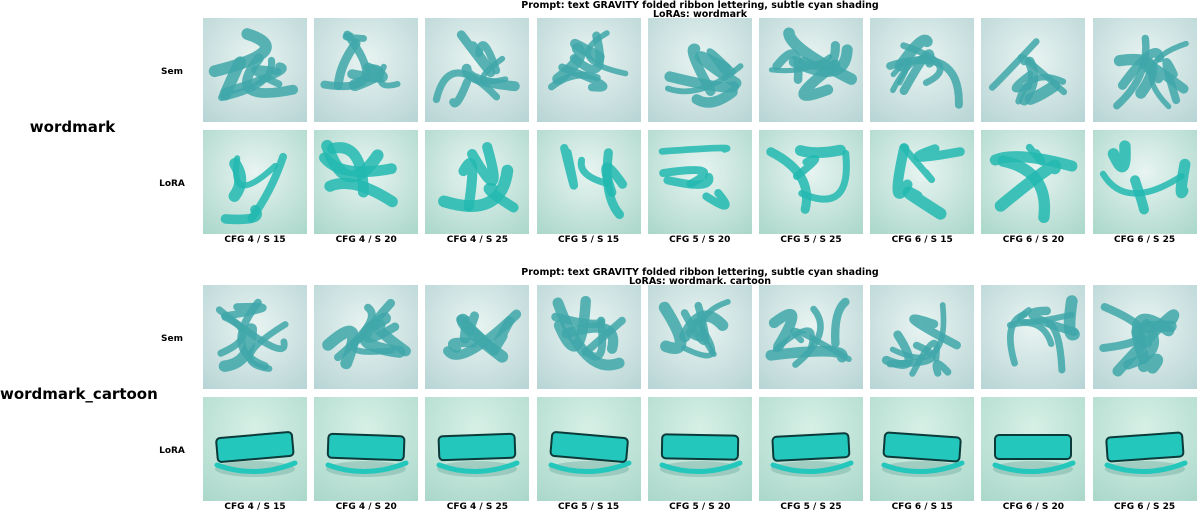 This screenshot has height=519, width=1200. I want to click on group-label: wordmark_cartoon, so click(72, 394).